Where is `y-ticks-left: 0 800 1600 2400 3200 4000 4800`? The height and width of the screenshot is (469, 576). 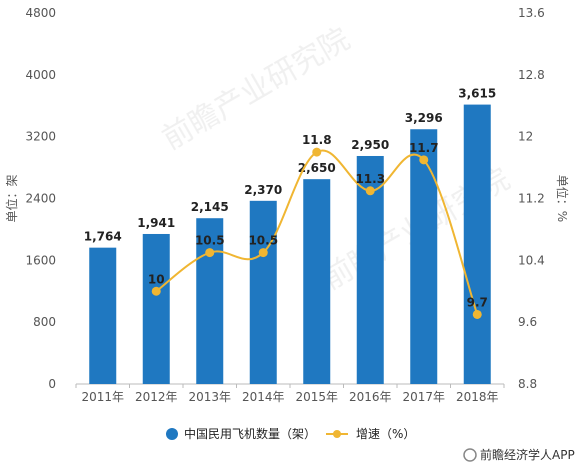 y-ticks-left: 0 800 1600 2400 3200 4000 4800 is located at coordinates (40, 198).